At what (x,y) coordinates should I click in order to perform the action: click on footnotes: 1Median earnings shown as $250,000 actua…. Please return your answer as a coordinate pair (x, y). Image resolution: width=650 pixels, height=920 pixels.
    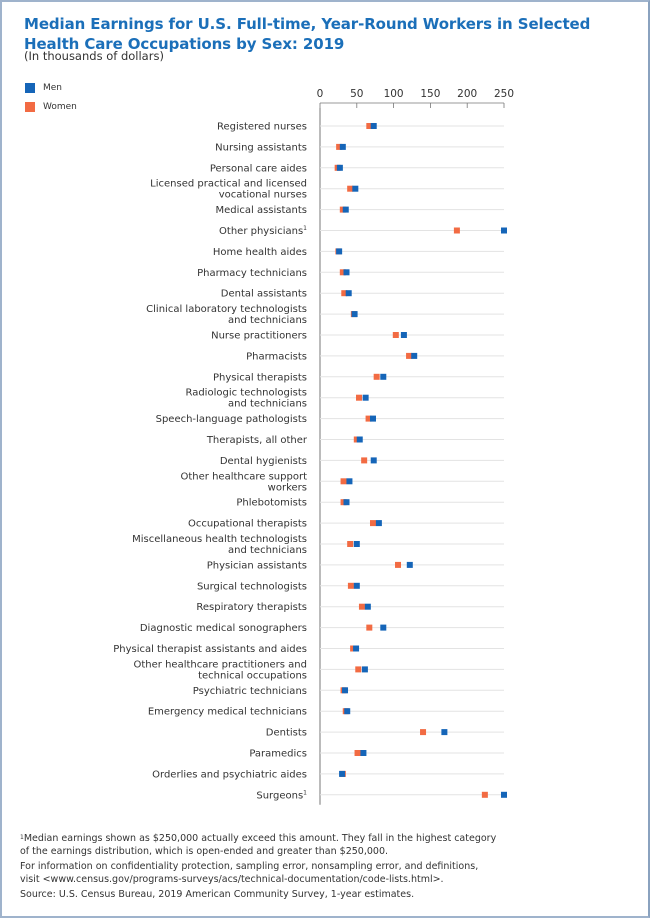
    Looking at the image, I should click on (325, 867).